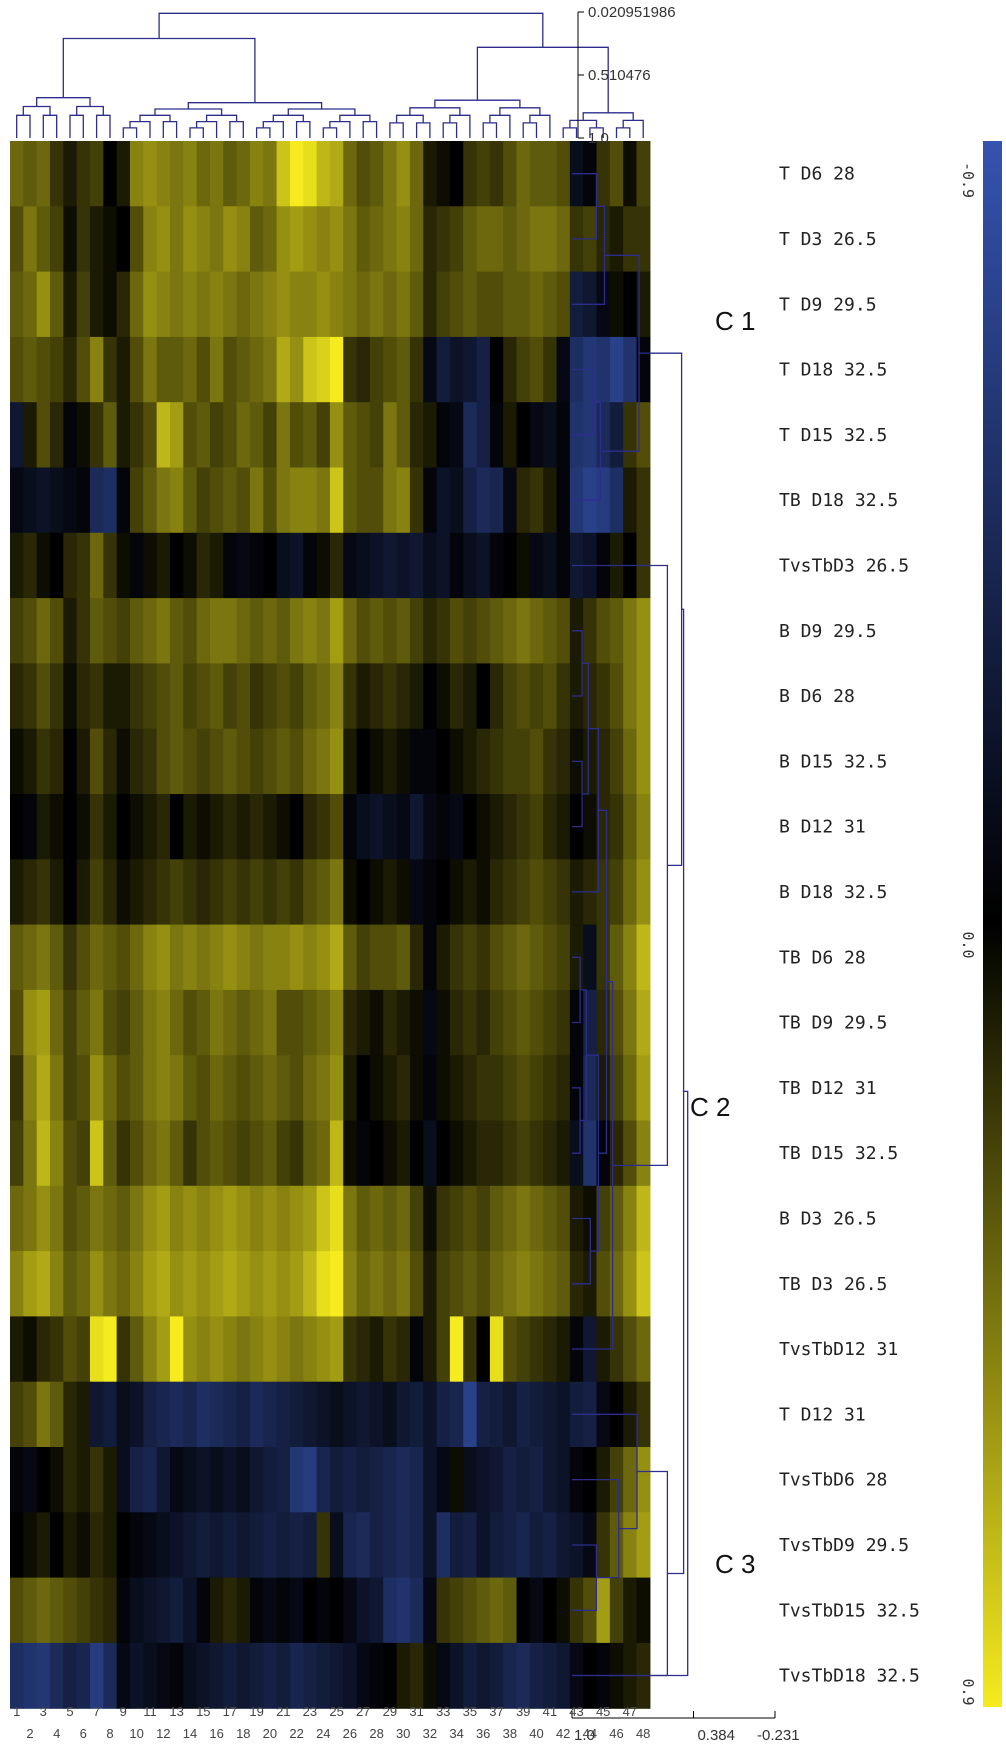 This screenshot has width=1006, height=1758. Describe the element at coordinates (838, 500) in the screenshot. I see `row-label: TB D18 32.5` at that location.